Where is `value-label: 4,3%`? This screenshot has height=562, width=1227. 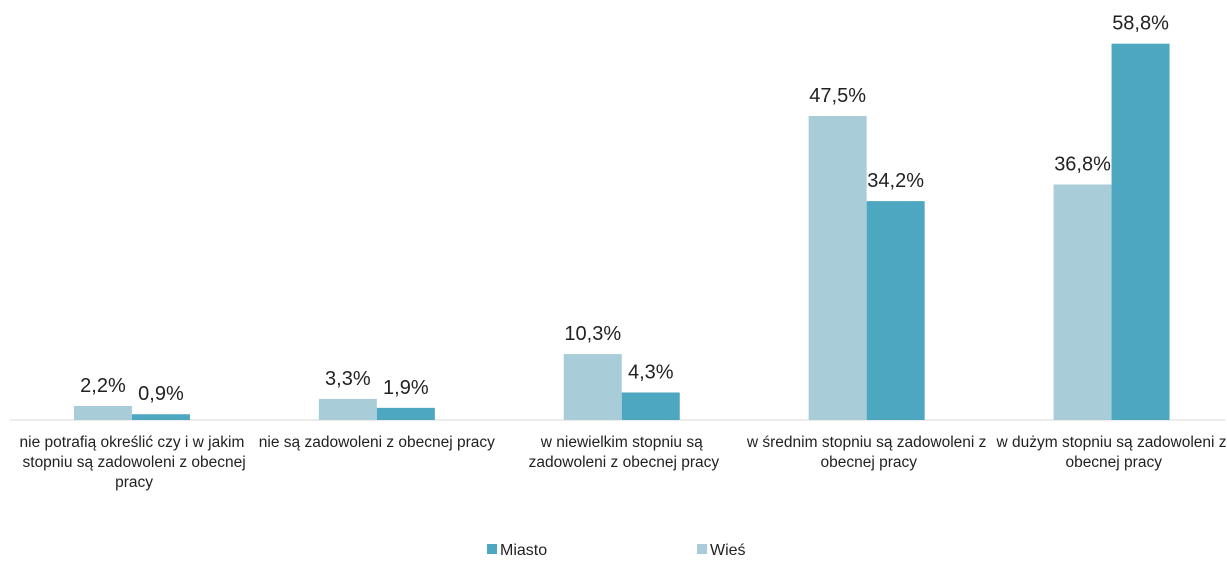
value-label: 4,3% is located at coordinates (651, 372).